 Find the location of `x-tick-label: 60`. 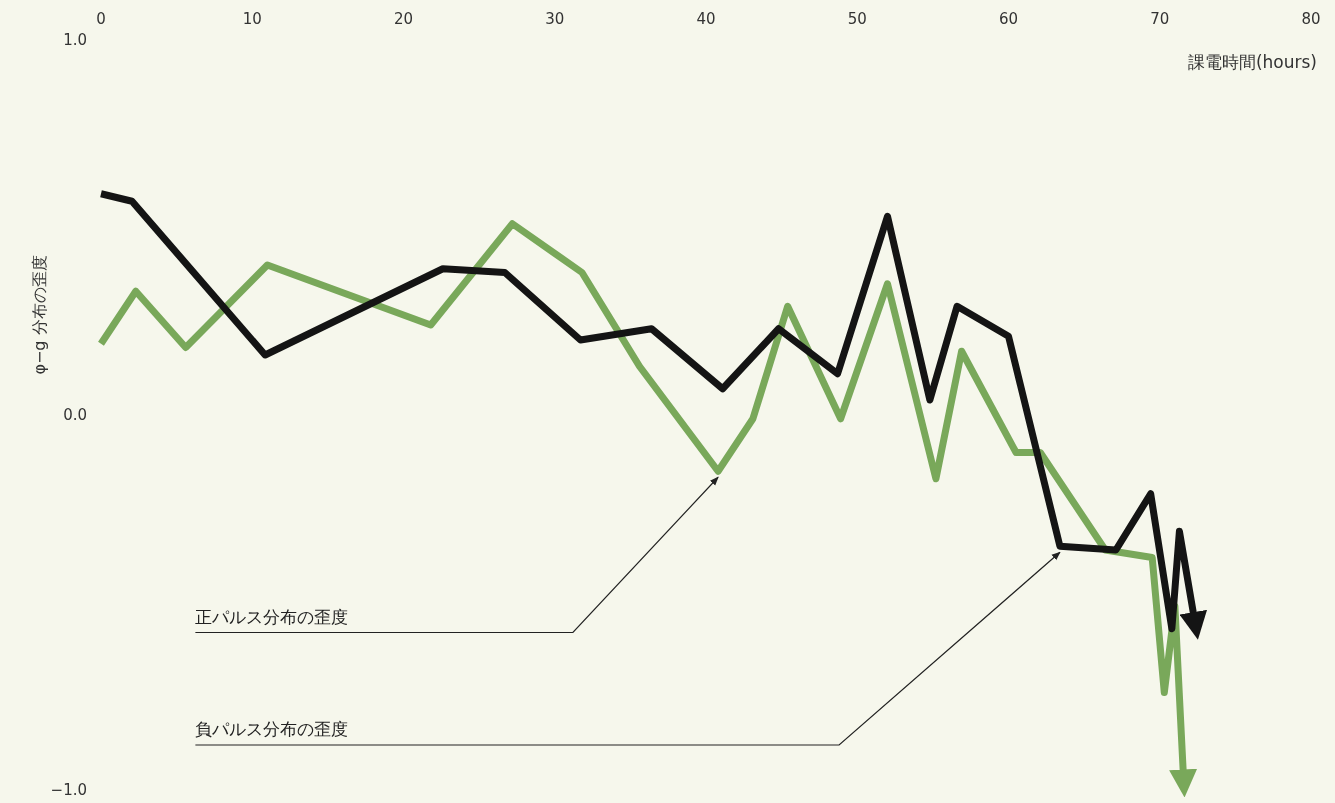

x-tick-label: 60 is located at coordinates (1008, 19).